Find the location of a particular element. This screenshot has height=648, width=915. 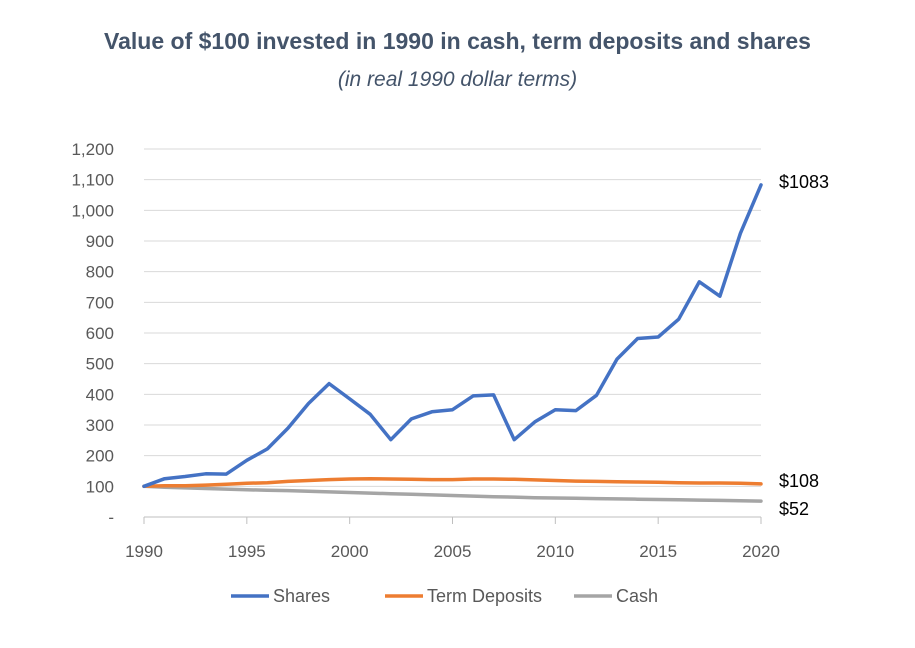

legend: Shares Term Deposits Cash is located at coordinates (444, 596).